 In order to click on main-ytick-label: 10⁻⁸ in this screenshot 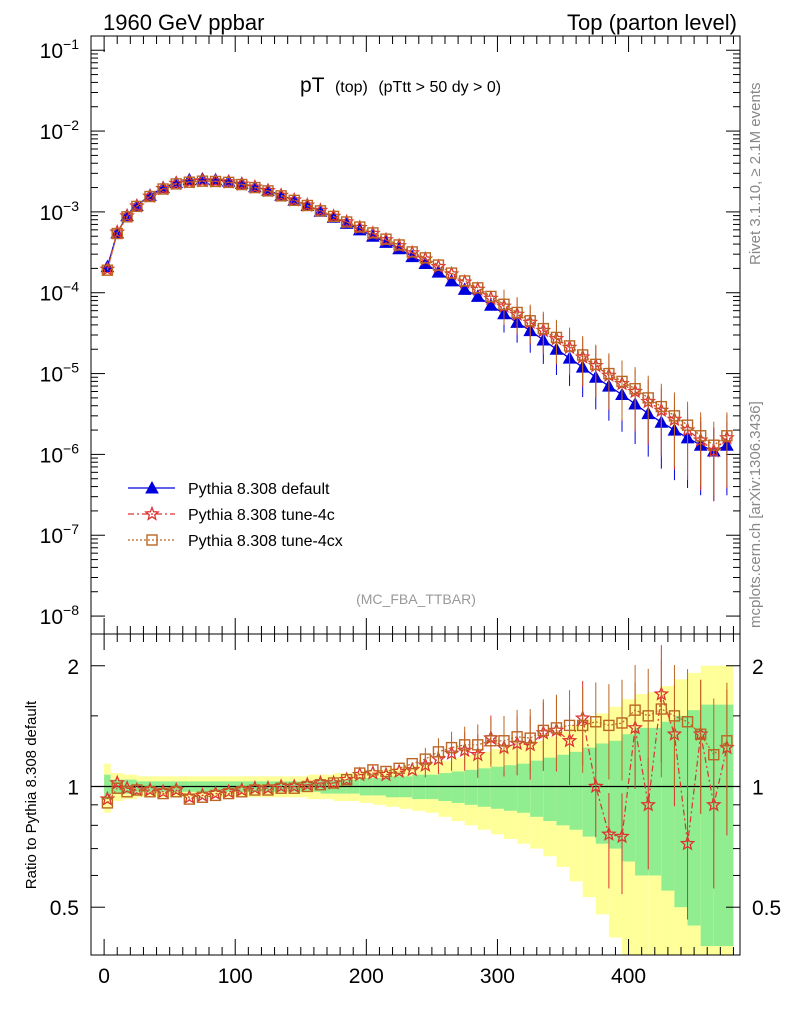, I will do `click(60, 615)`.